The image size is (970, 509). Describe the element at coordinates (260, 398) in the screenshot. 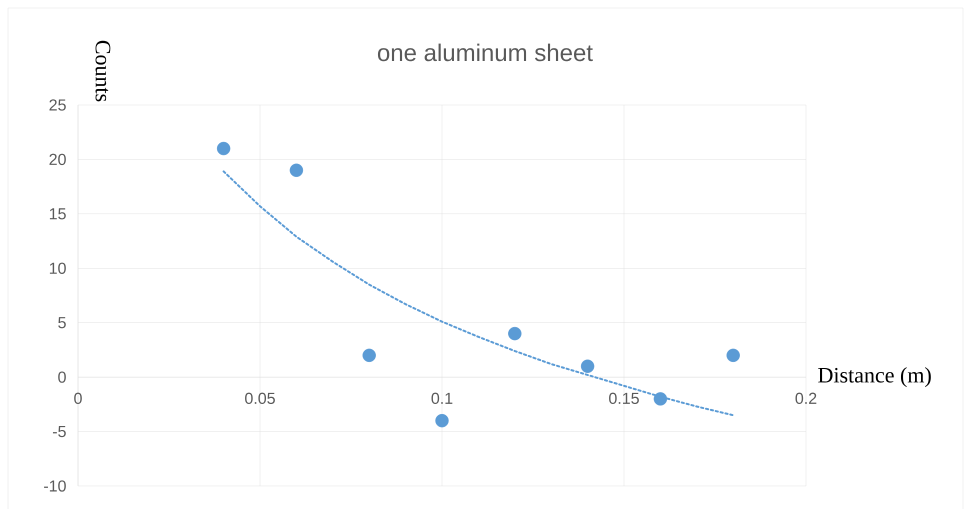

I see `x-tick-label: 0.05` at that location.